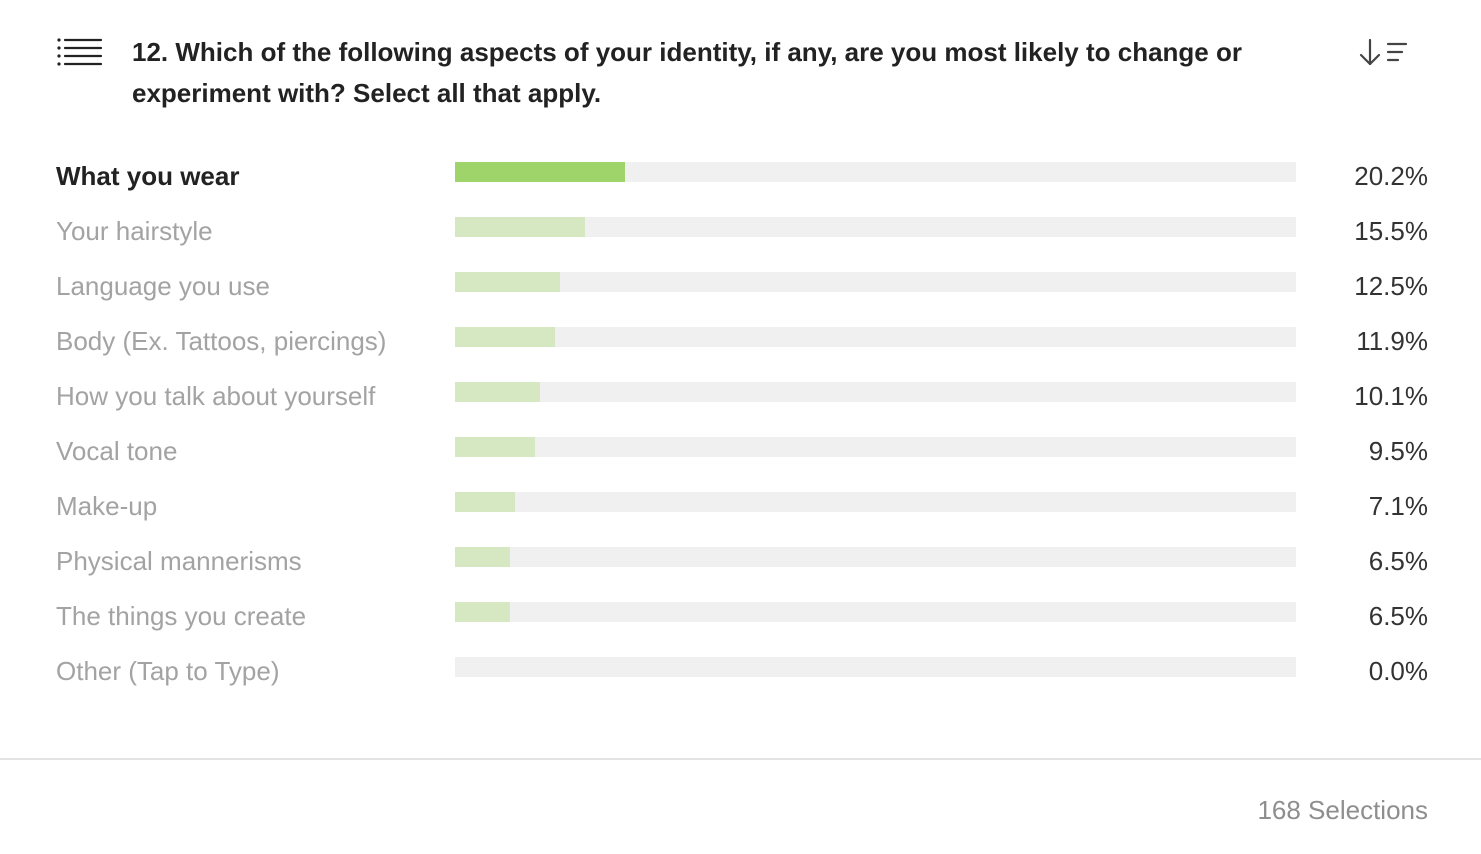 This screenshot has width=1481, height=854. I want to click on bar-label: Vocal tone, so click(117, 451).